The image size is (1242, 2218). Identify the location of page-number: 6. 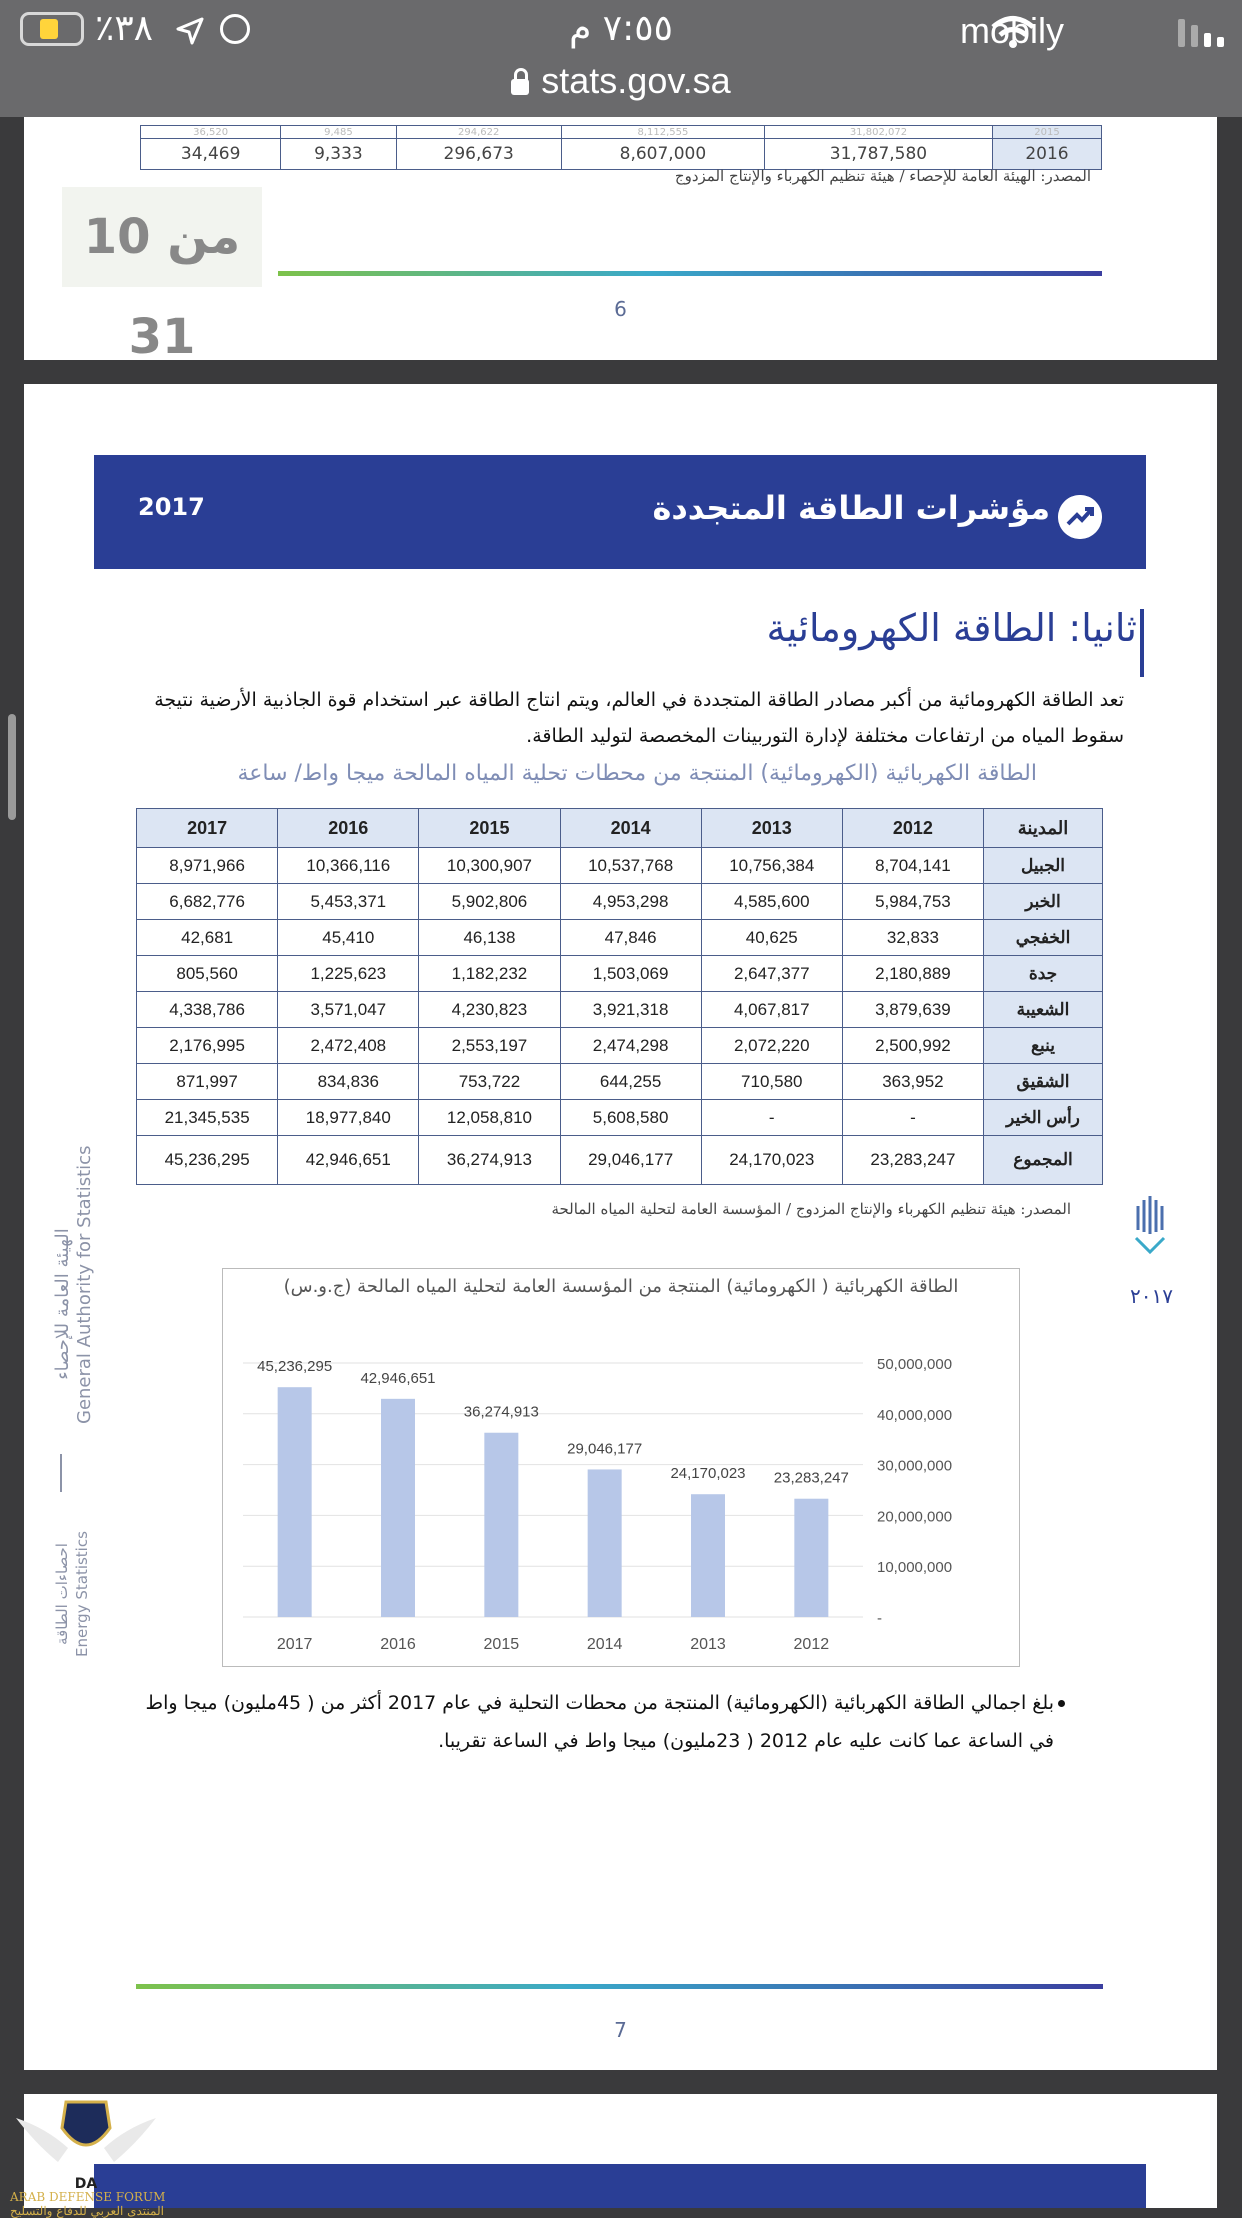
(620, 309).